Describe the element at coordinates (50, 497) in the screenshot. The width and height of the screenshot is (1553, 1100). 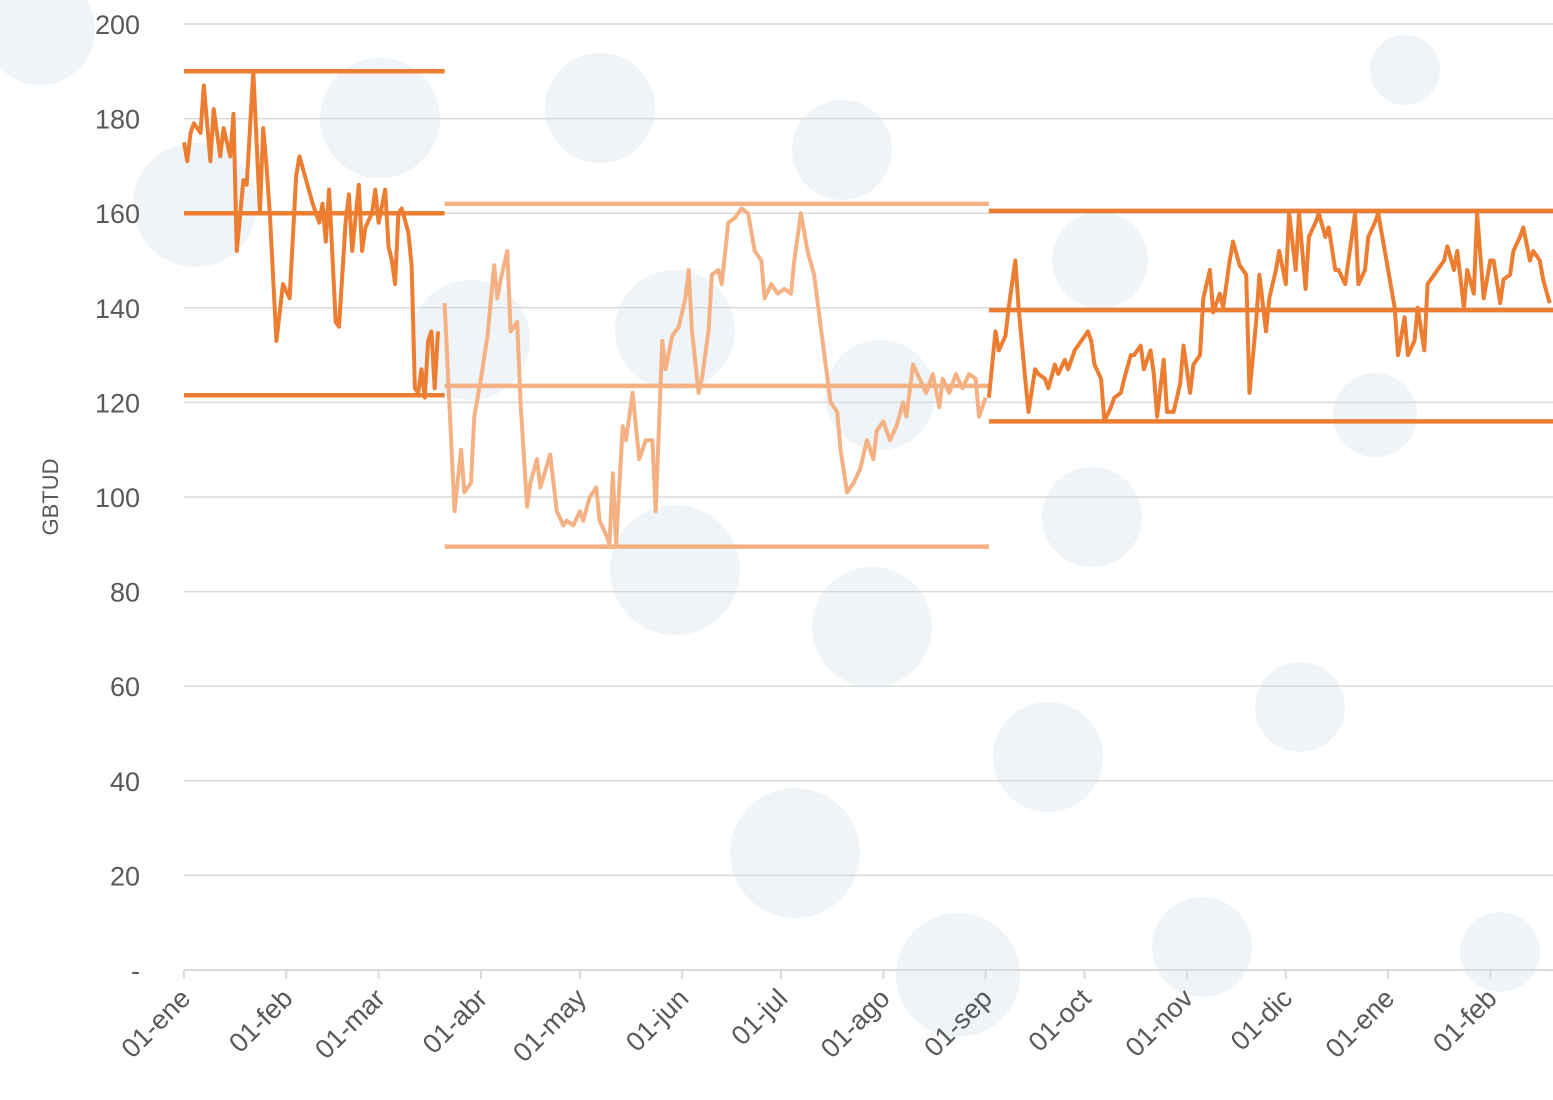
I see `y-axis-title: GBTUD` at that location.